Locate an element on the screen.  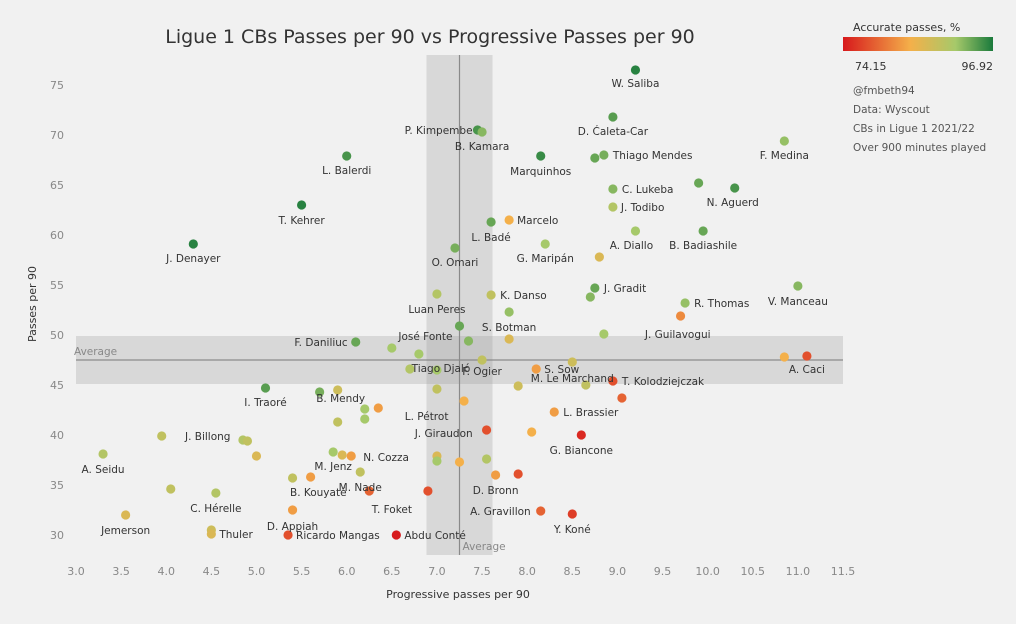
point-label: G. Maripán is located at coordinates (545, 259).